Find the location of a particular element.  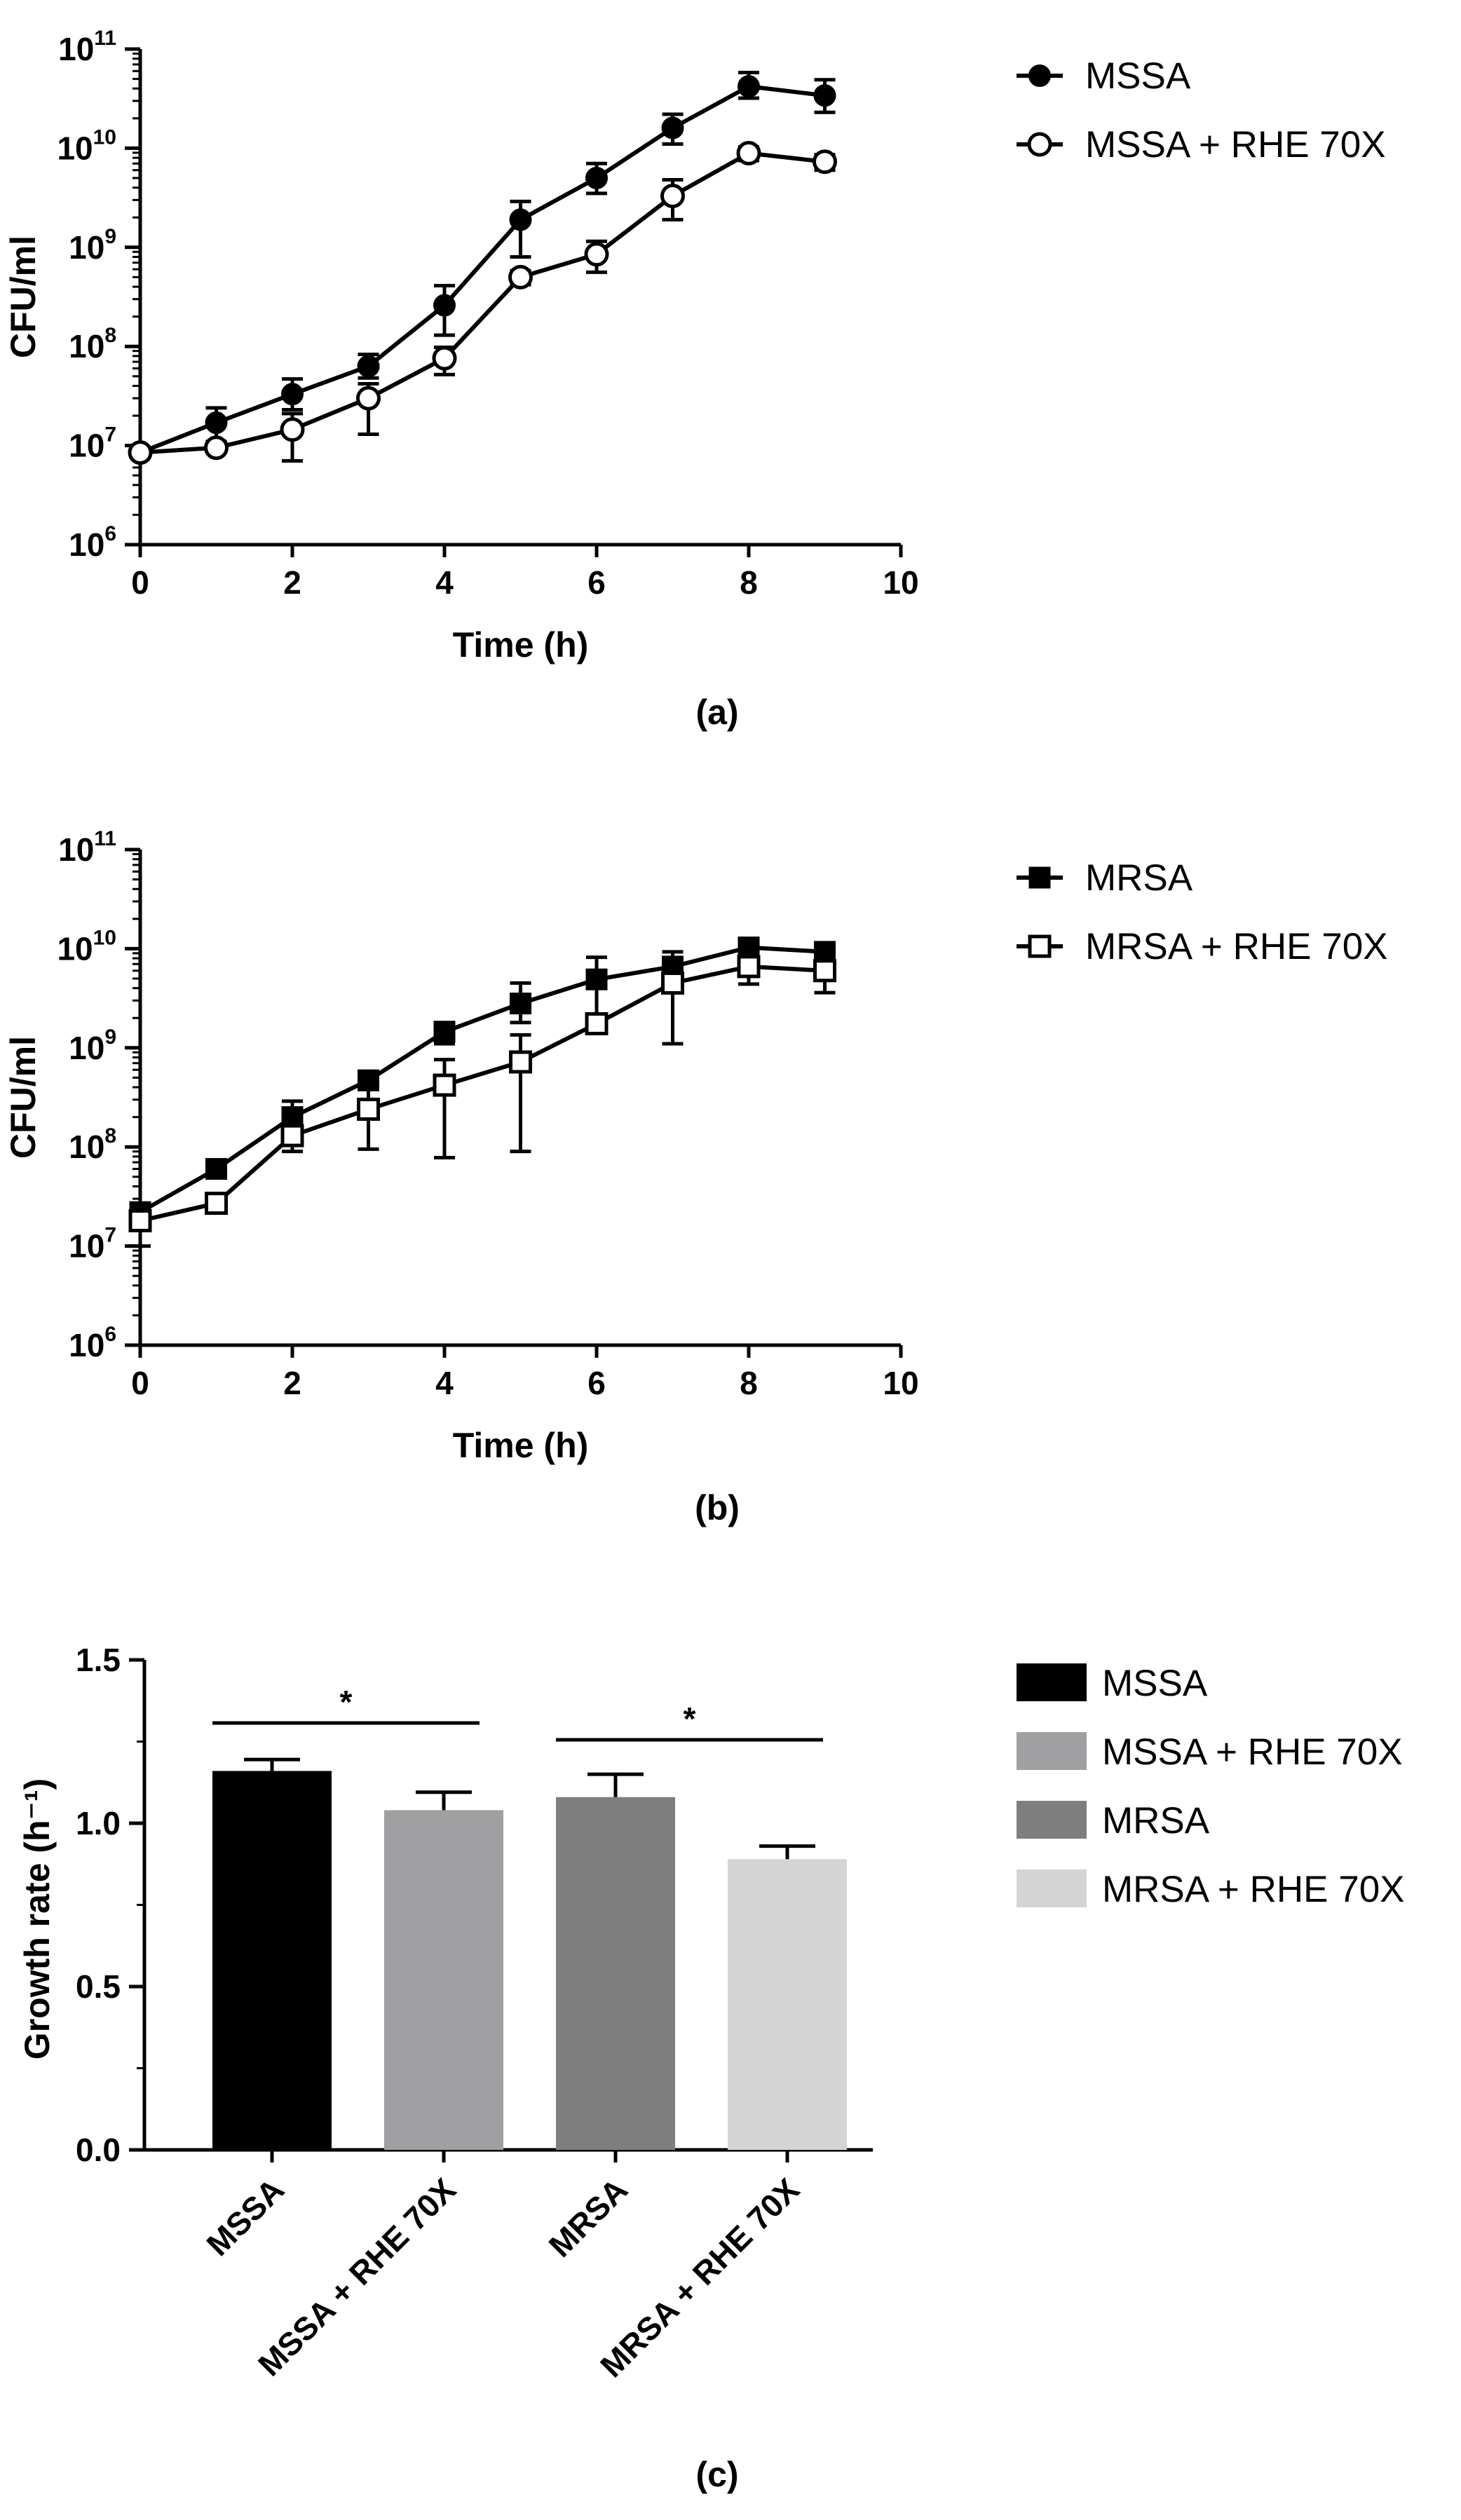

y-tick-label: 10⁸ is located at coordinates (92, 345).